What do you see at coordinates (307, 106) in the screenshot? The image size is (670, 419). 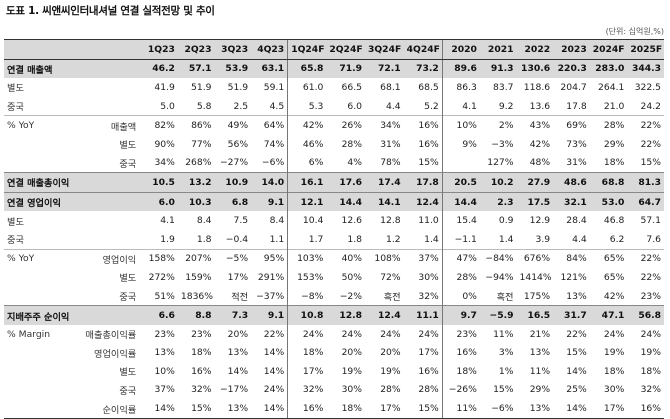 I see `table-cell: 5.3` at bounding box center [307, 106].